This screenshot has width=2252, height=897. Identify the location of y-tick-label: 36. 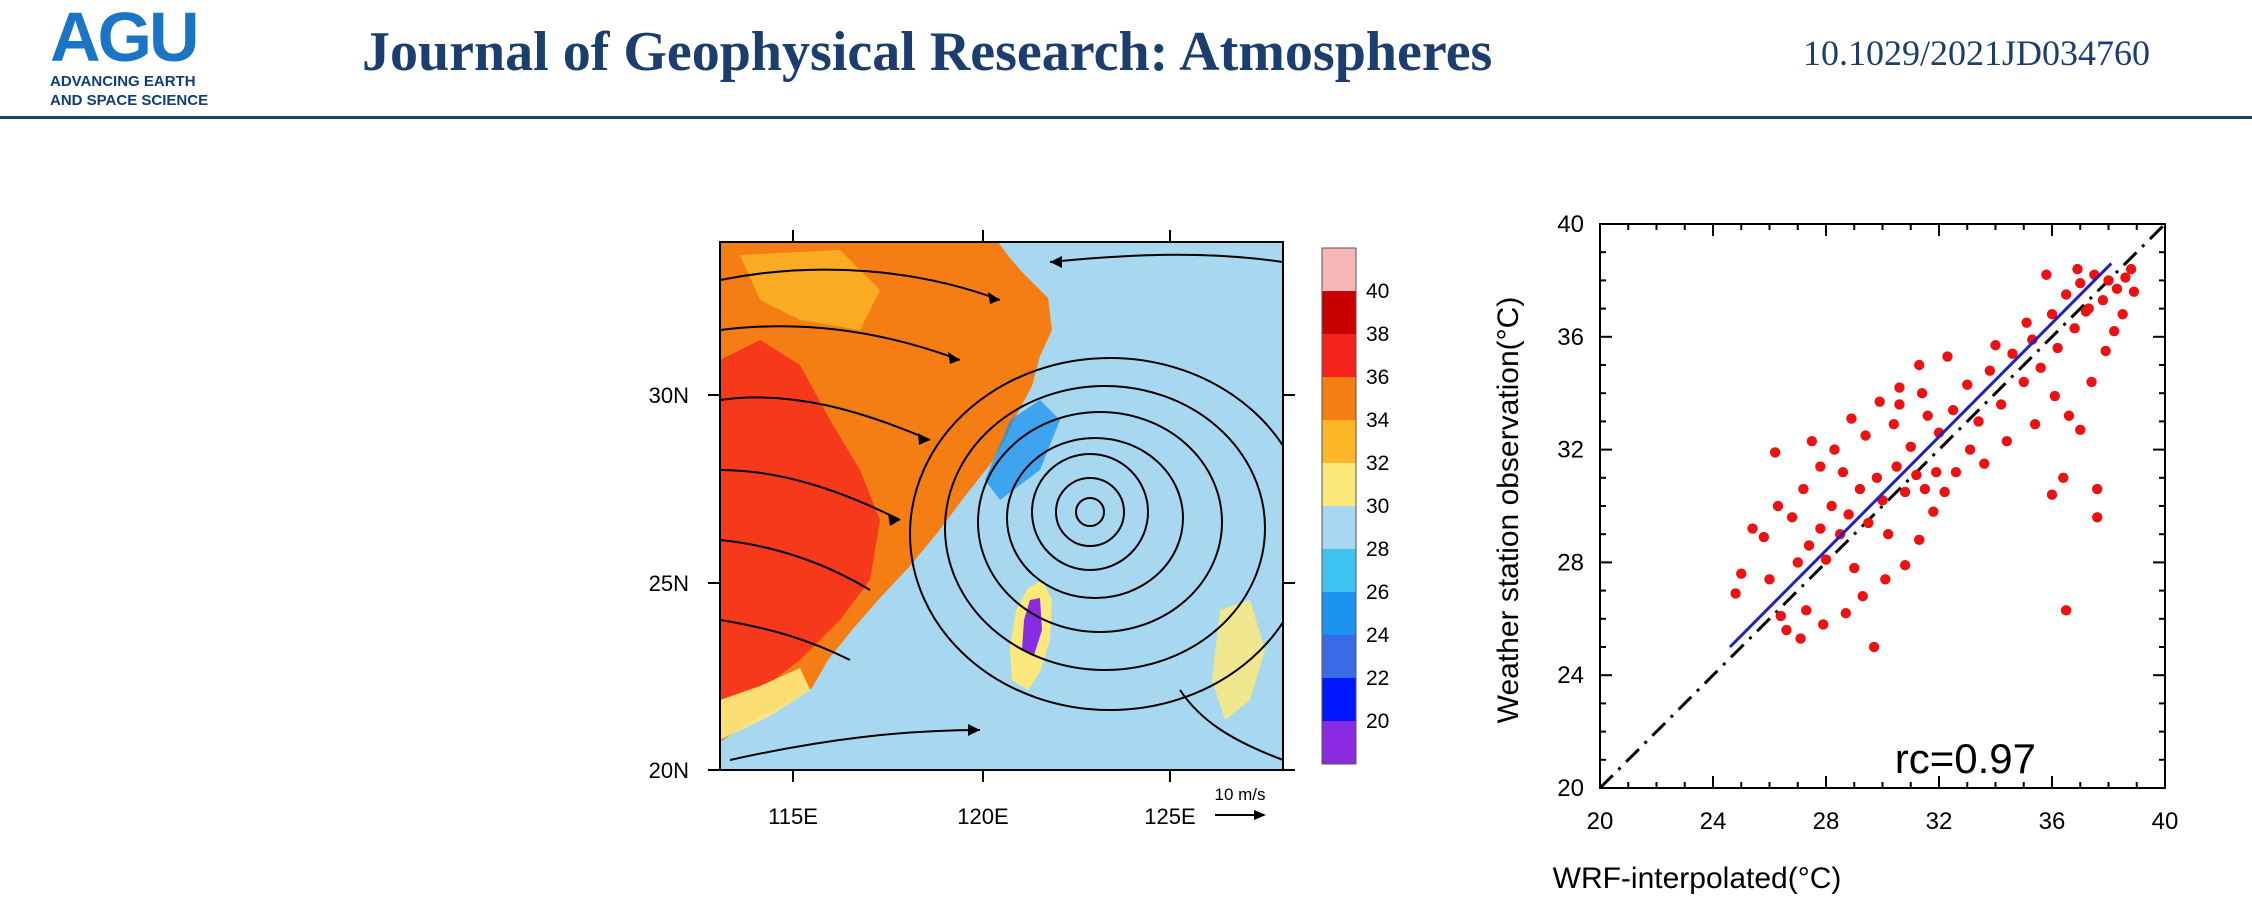
(1570, 337).